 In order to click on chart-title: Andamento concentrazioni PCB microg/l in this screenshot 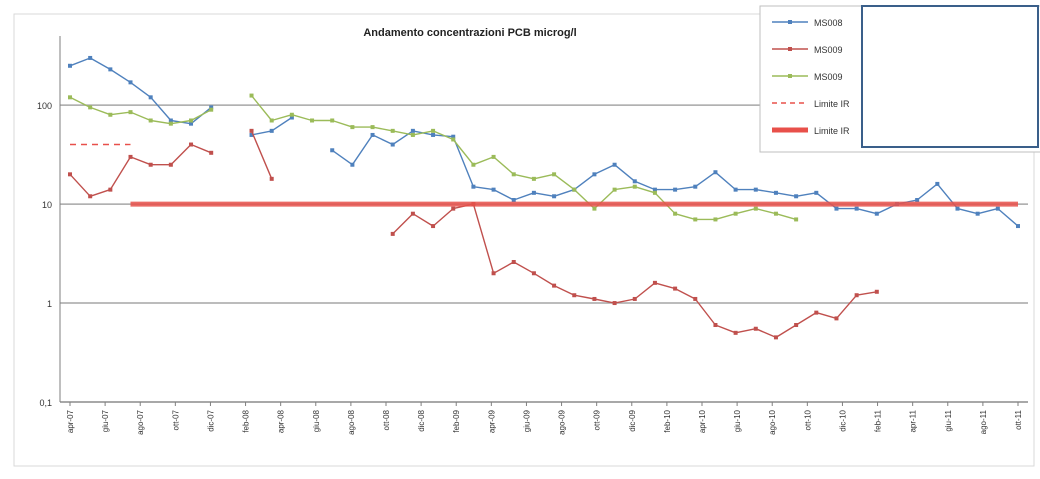, I will do `click(469, 33)`.